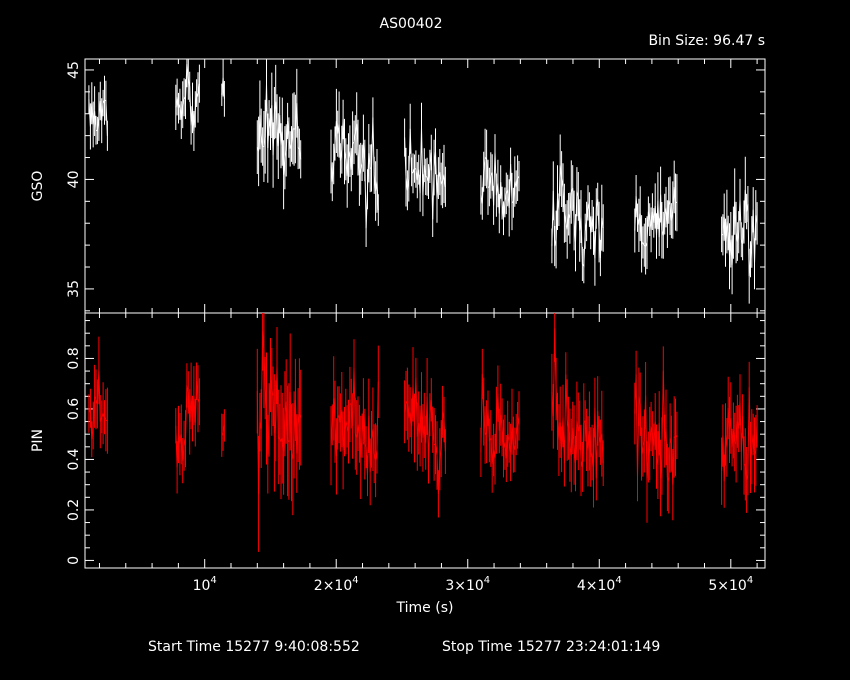 This screenshot has height=680, width=850. Describe the element at coordinates (254, 647) in the screenshot. I see `start-time-label: Start Time 15277 9:40:08:552` at that location.